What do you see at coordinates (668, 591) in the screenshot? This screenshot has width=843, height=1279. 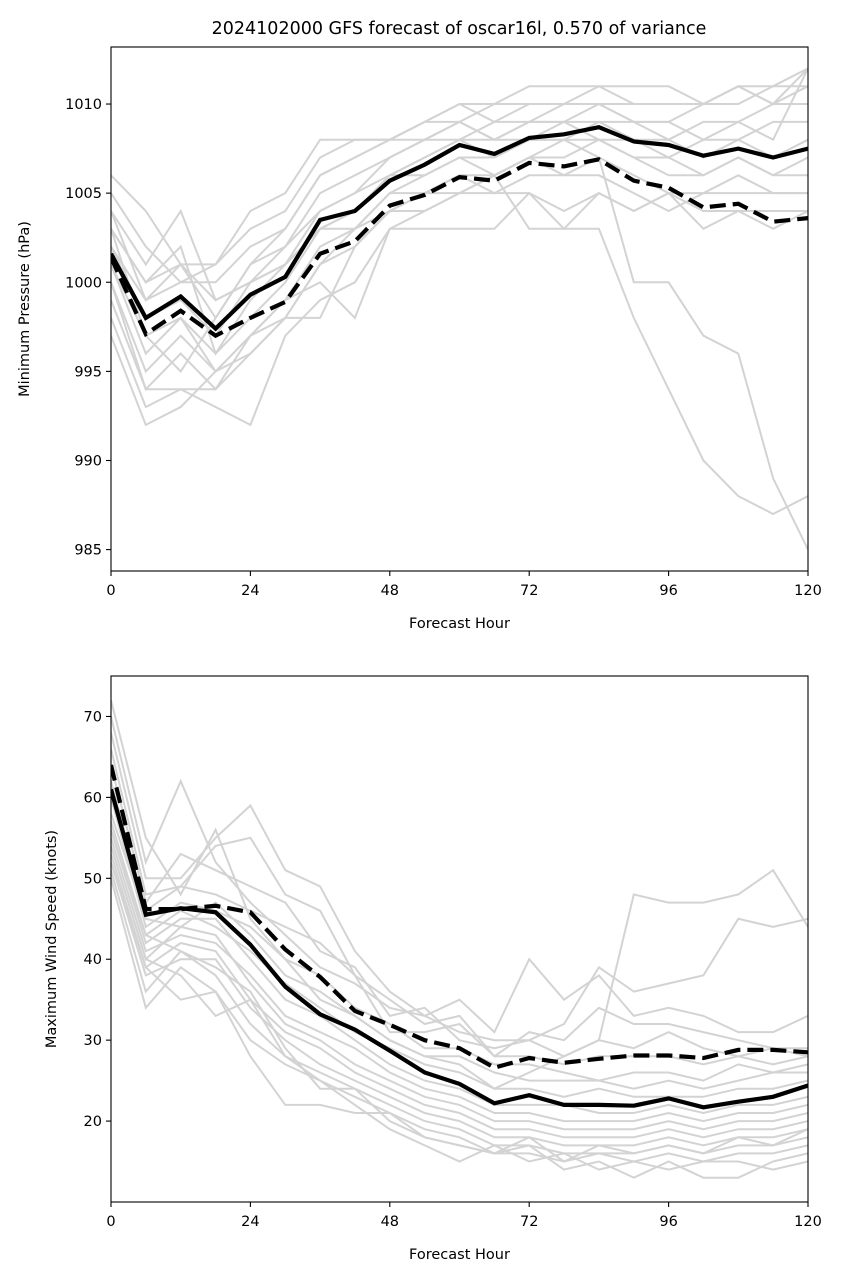 I see `pressure-x-tick-label: 96` at bounding box center [668, 591].